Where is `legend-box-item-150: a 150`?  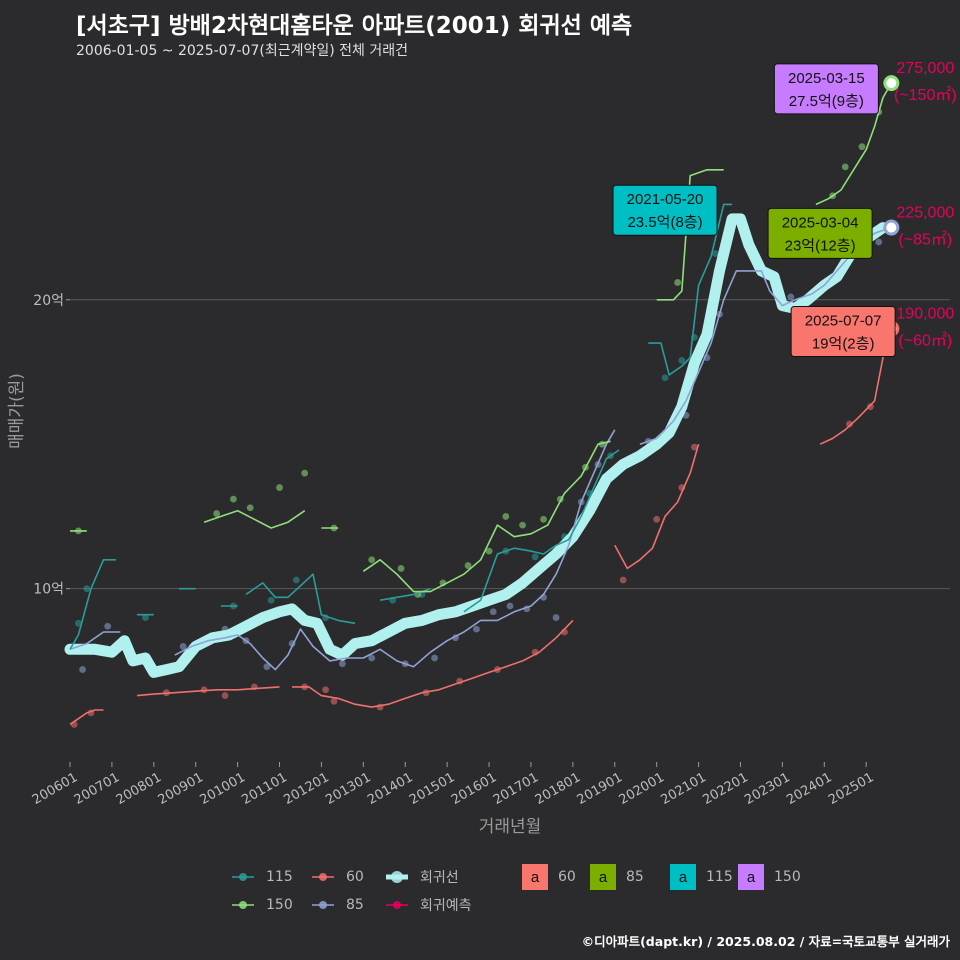 legend-box-item-150: a 150 is located at coordinates (769, 877).